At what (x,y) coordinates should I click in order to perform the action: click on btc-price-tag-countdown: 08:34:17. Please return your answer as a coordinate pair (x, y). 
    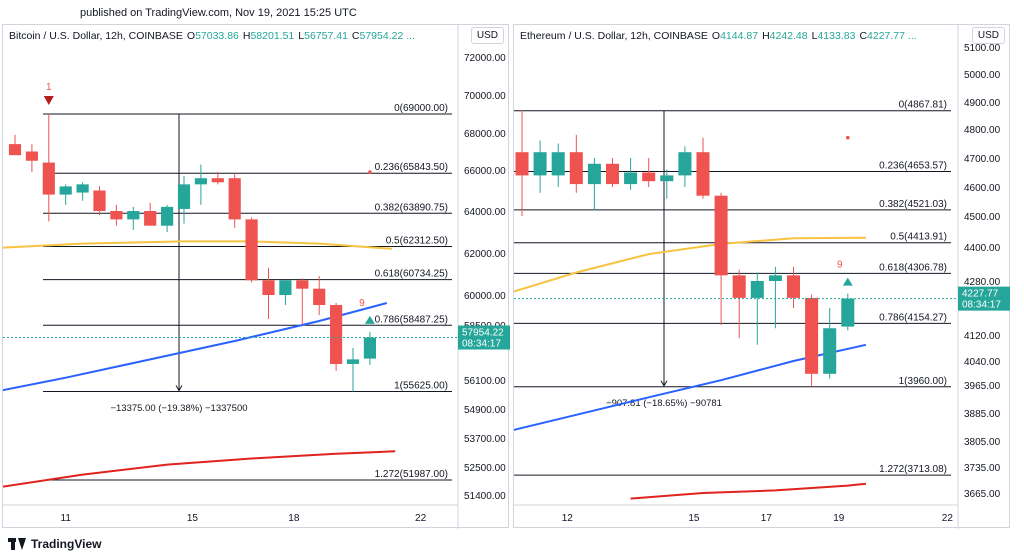
    Looking at the image, I should click on (481, 344).